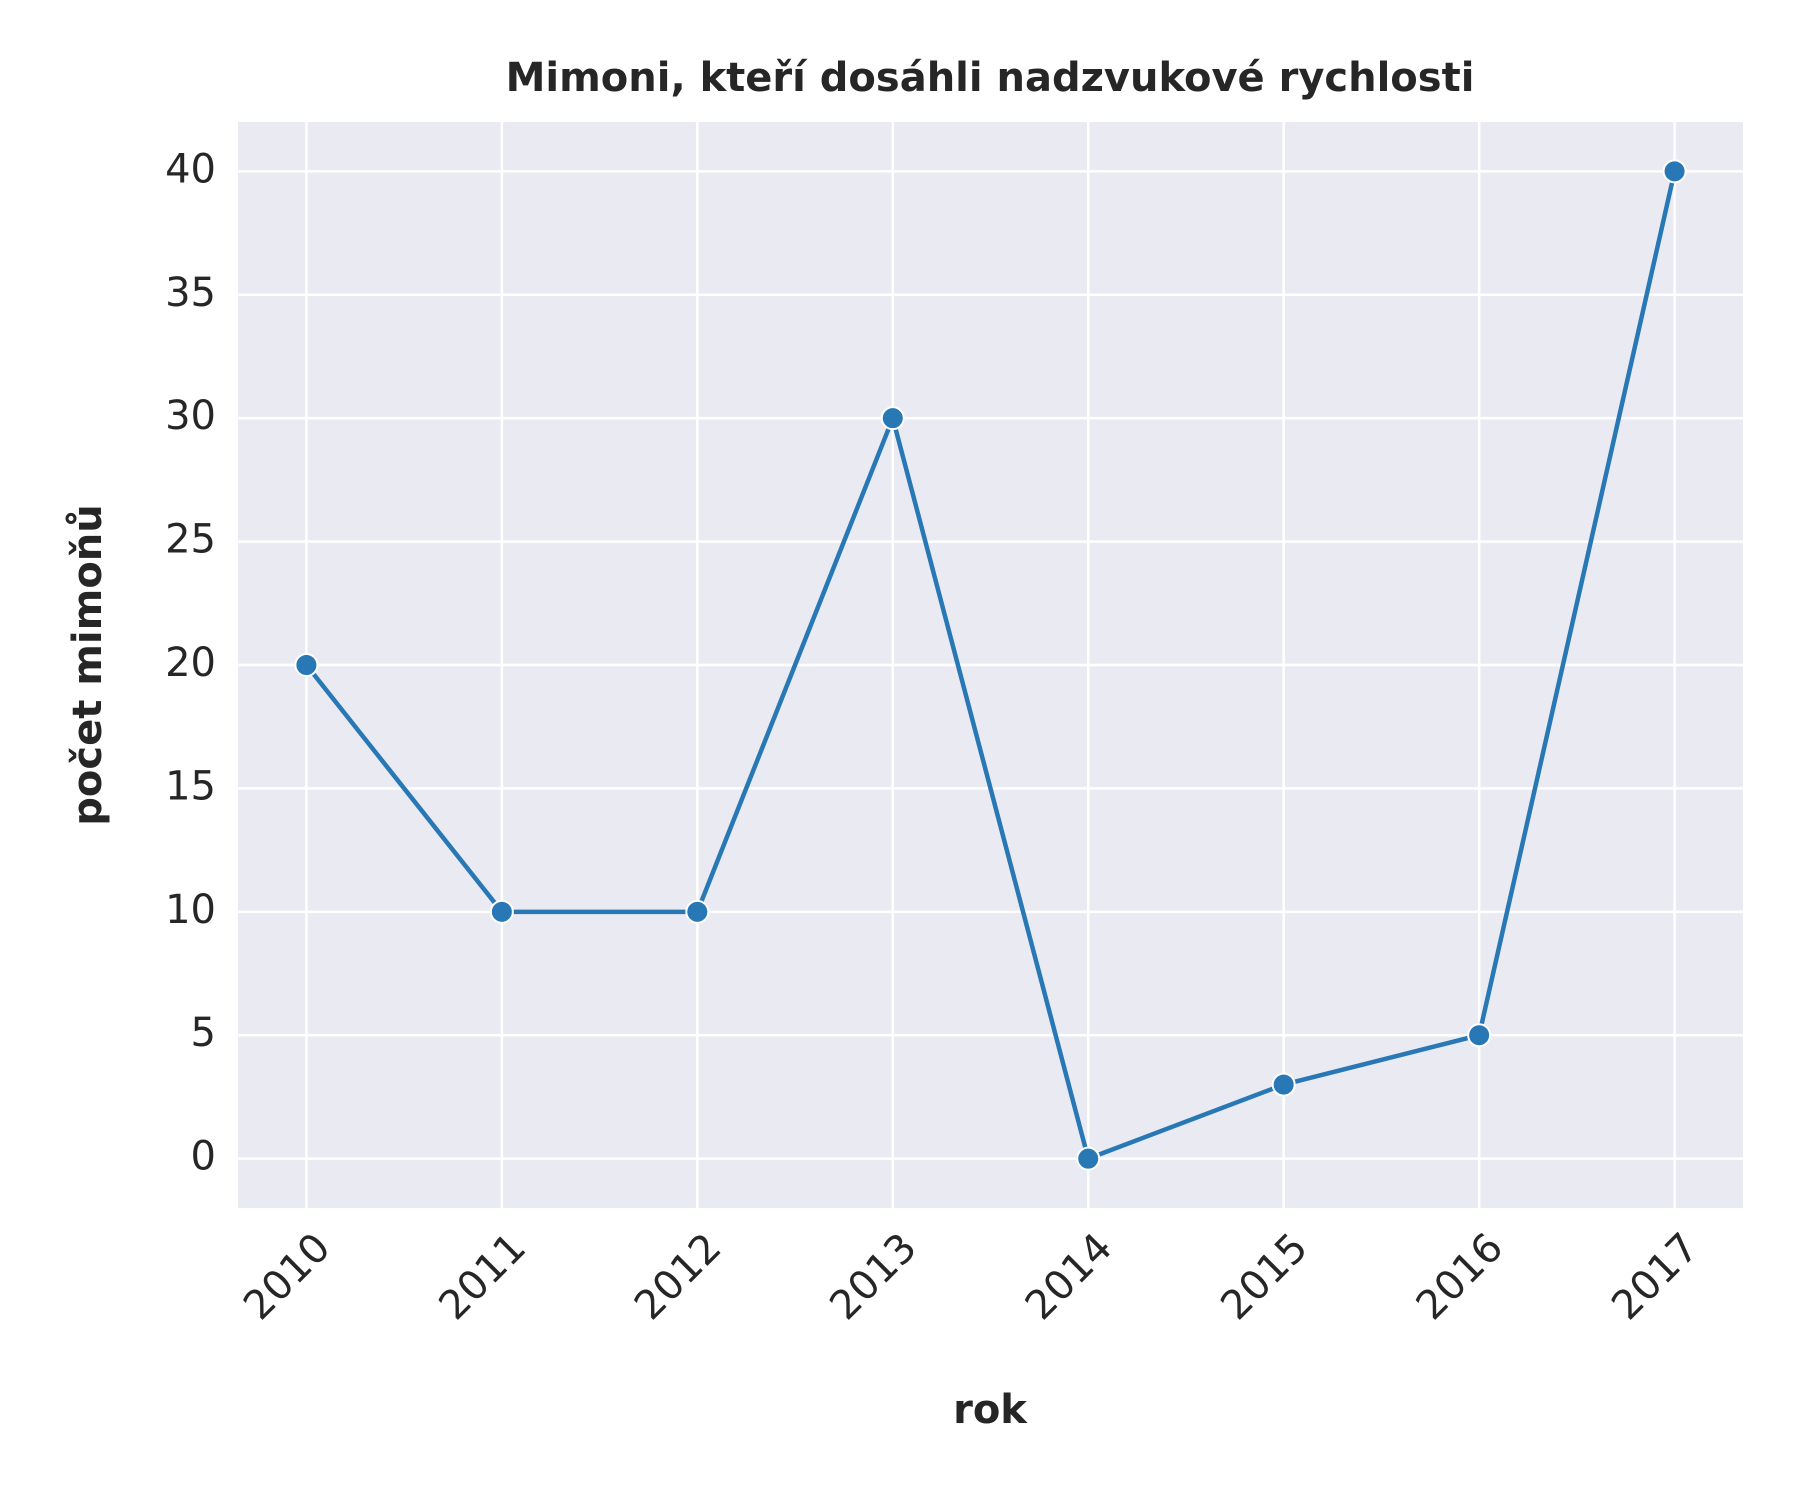 Image resolution: width=1800 pixels, height=1500 pixels. I want to click on x-tick-label: 2013, so click(873, 1277).